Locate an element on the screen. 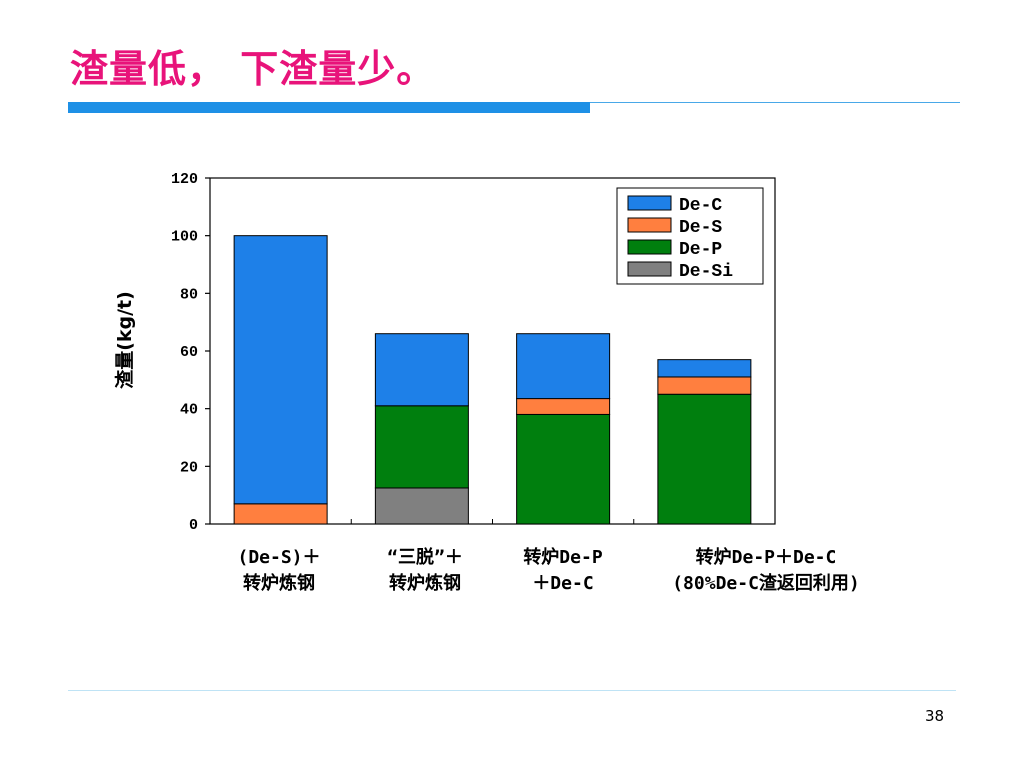 This screenshot has height=768, width=1024. y-axis-label: 渣量(kg/t) is located at coordinates (124, 340).